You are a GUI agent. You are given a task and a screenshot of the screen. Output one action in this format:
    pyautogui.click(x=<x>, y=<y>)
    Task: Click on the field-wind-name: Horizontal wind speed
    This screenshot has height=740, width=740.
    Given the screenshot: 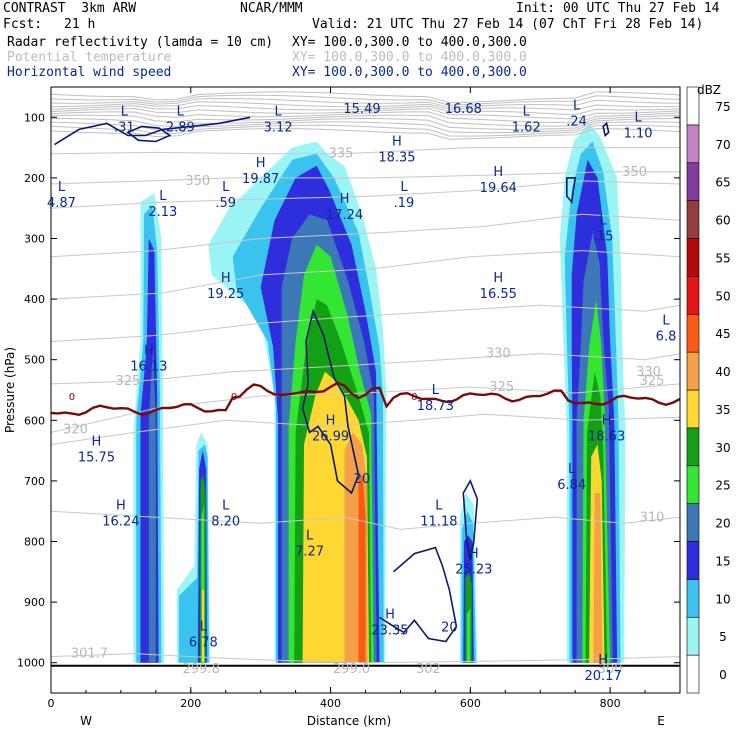 What is the action you would take?
    pyautogui.click(x=89, y=72)
    